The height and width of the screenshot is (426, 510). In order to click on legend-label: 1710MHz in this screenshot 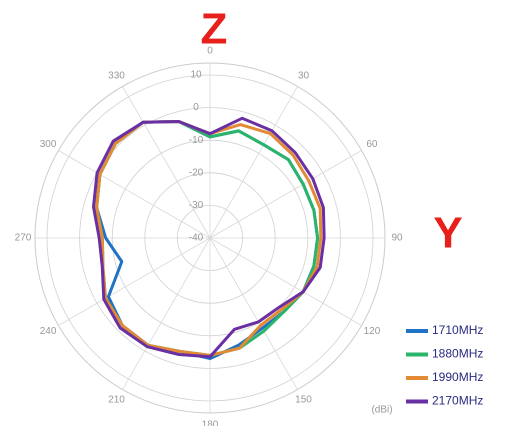, I will do `click(457, 330)`.